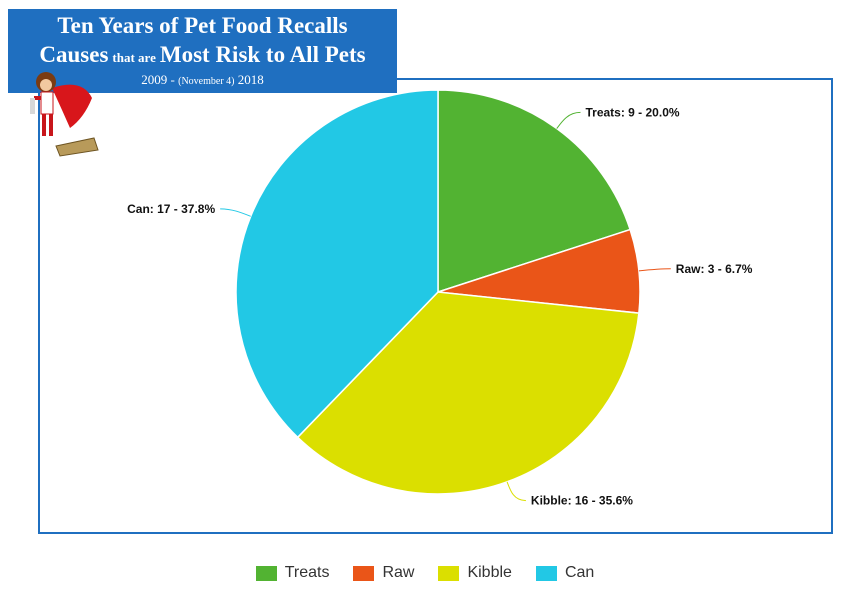 Image resolution: width=850 pixels, height=597 pixels. What do you see at coordinates (398, 572) in the screenshot?
I see `legend-label-raw: Raw` at bounding box center [398, 572].